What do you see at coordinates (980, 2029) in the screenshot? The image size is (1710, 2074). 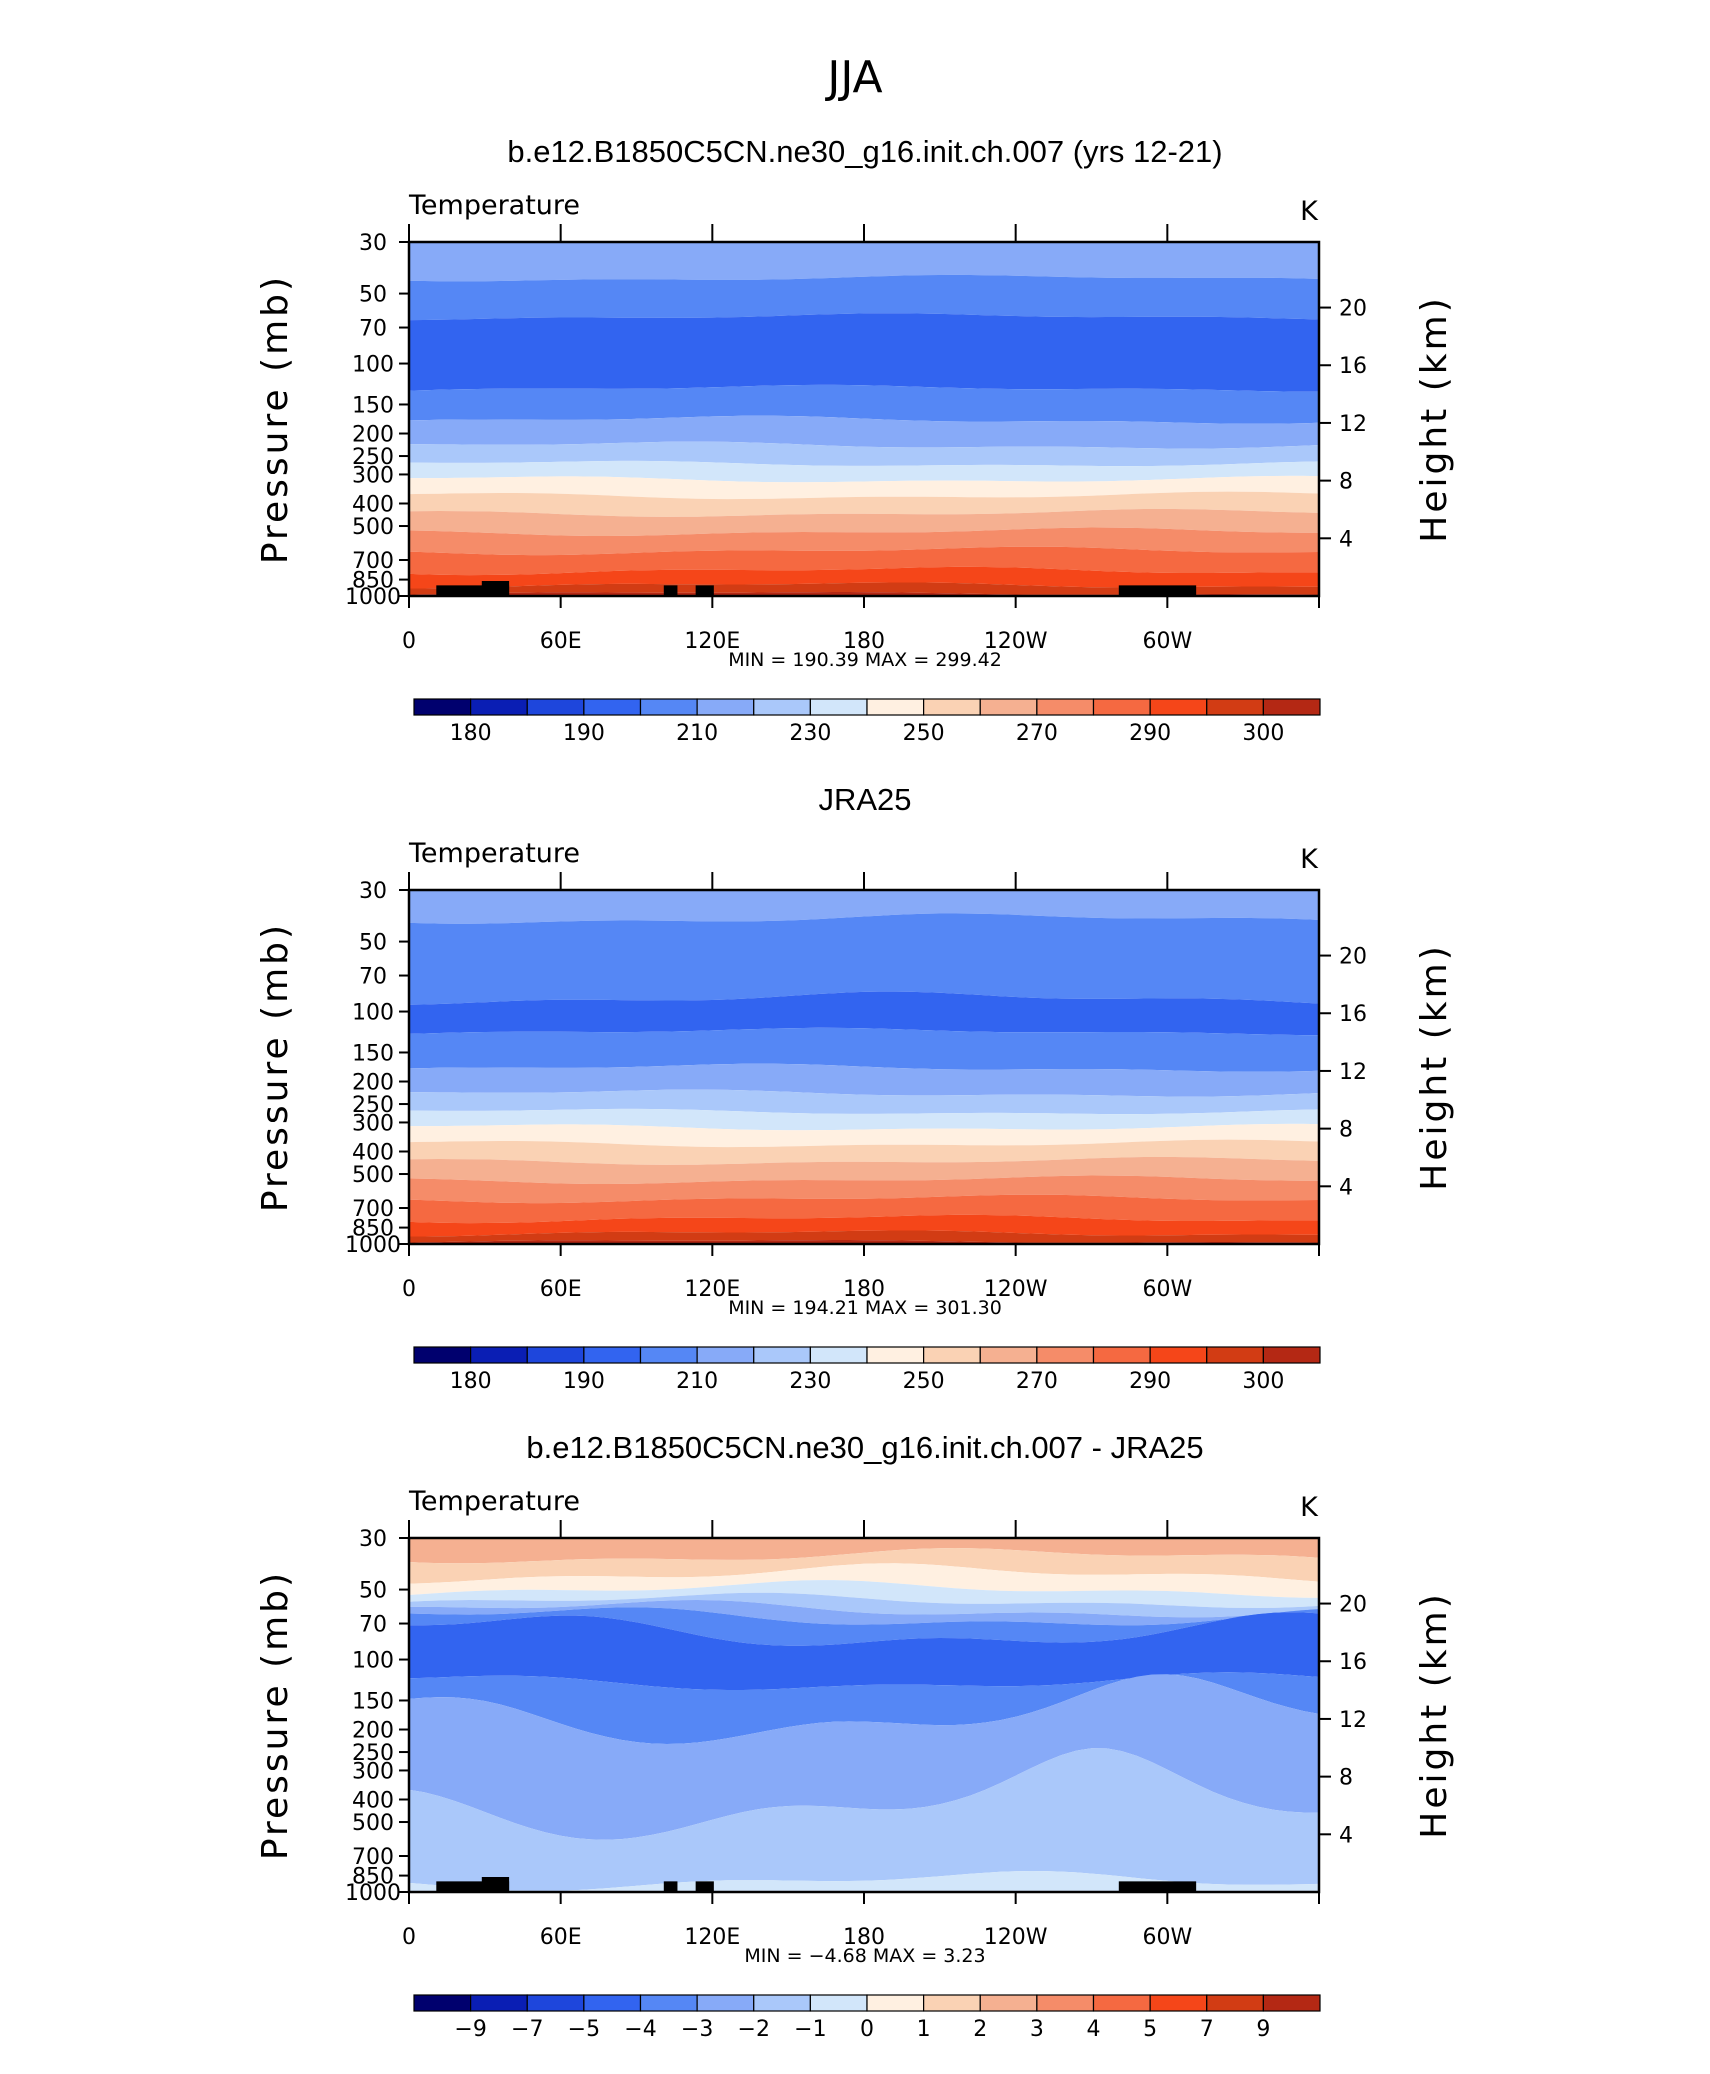 I see `colorbar-label: 2` at bounding box center [980, 2029].